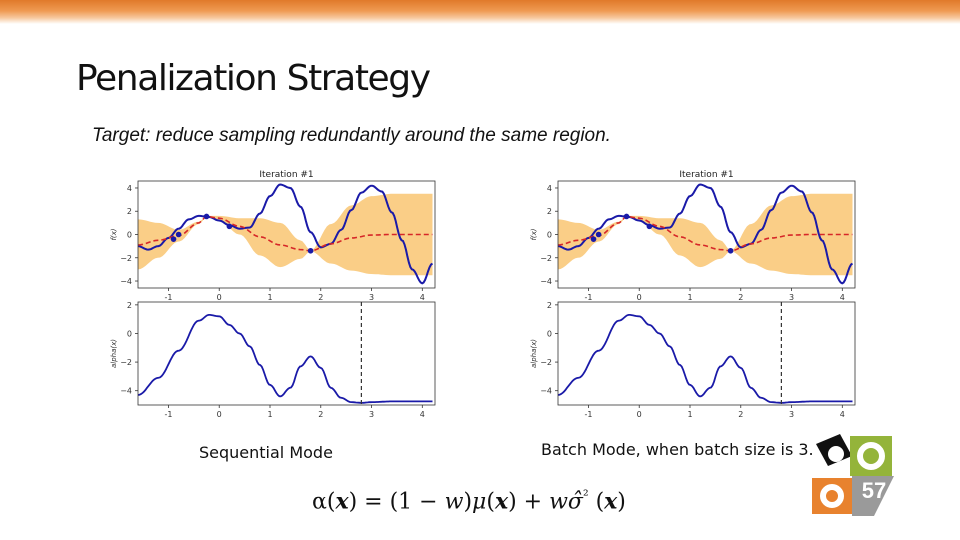  I want to click on formula-part: α(, so click(324, 502).